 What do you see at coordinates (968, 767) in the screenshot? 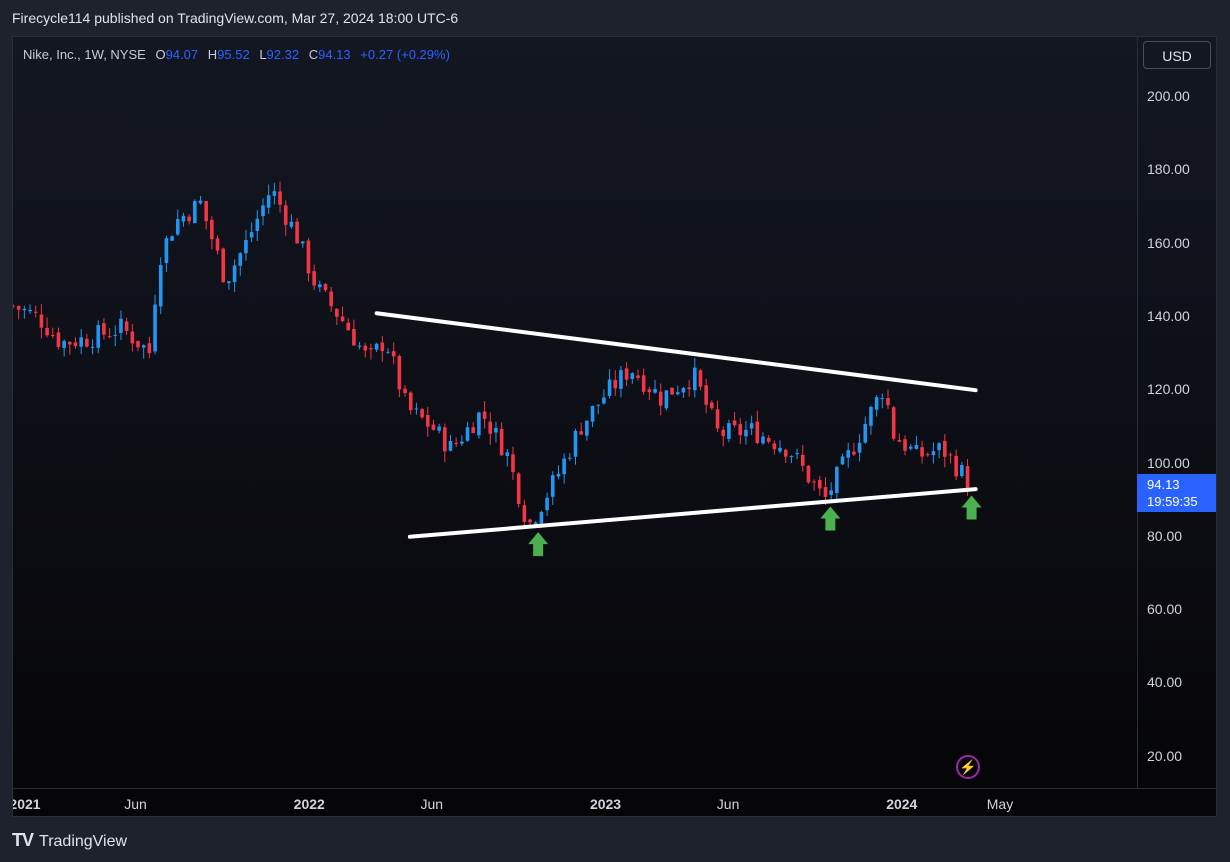
I see `flash-icon: ⚡` at bounding box center [968, 767].